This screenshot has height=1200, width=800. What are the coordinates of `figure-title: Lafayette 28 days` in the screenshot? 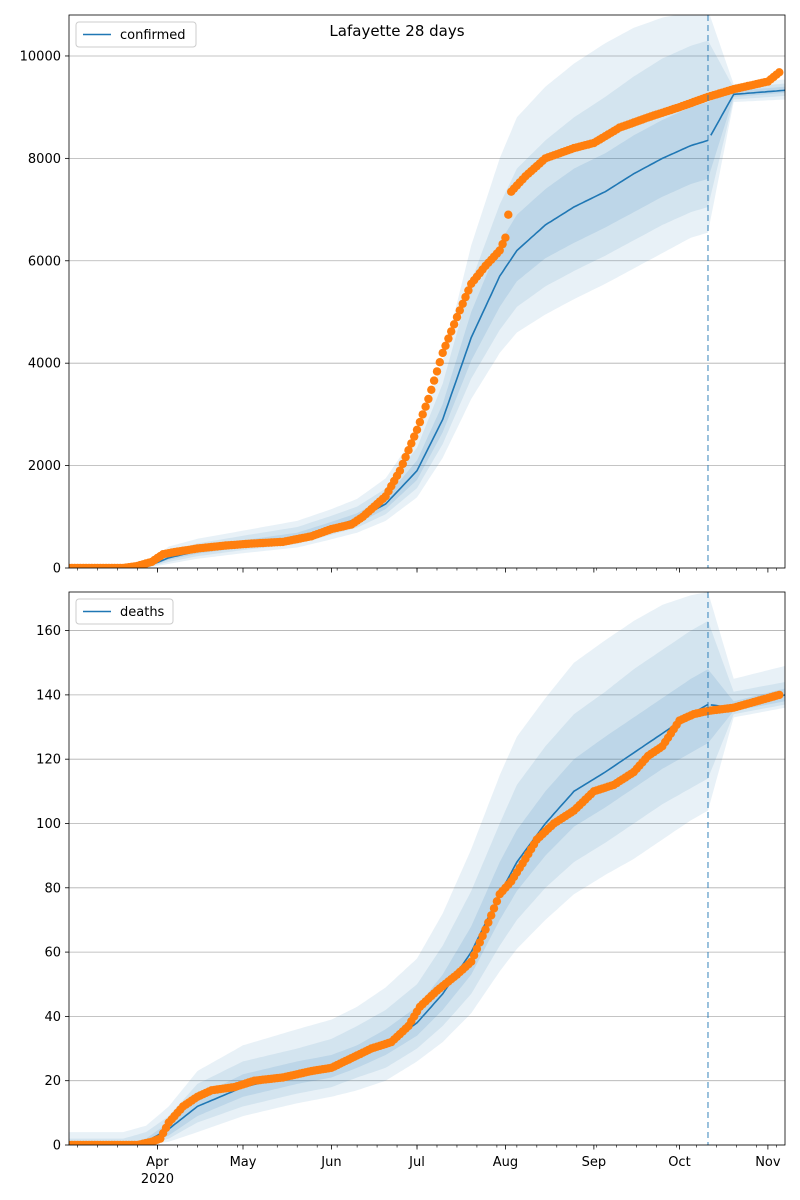 It's located at (396, 31).